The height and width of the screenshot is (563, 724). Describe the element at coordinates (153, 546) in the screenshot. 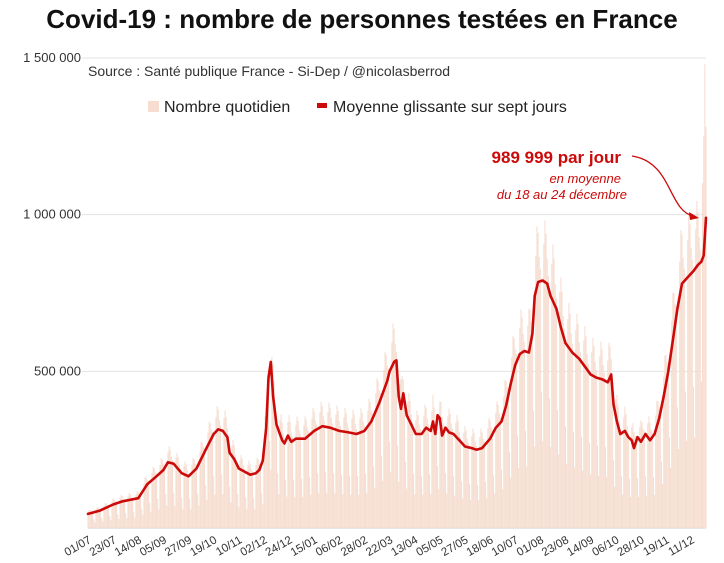

I see `x-tick-label: 05/09` at that location.